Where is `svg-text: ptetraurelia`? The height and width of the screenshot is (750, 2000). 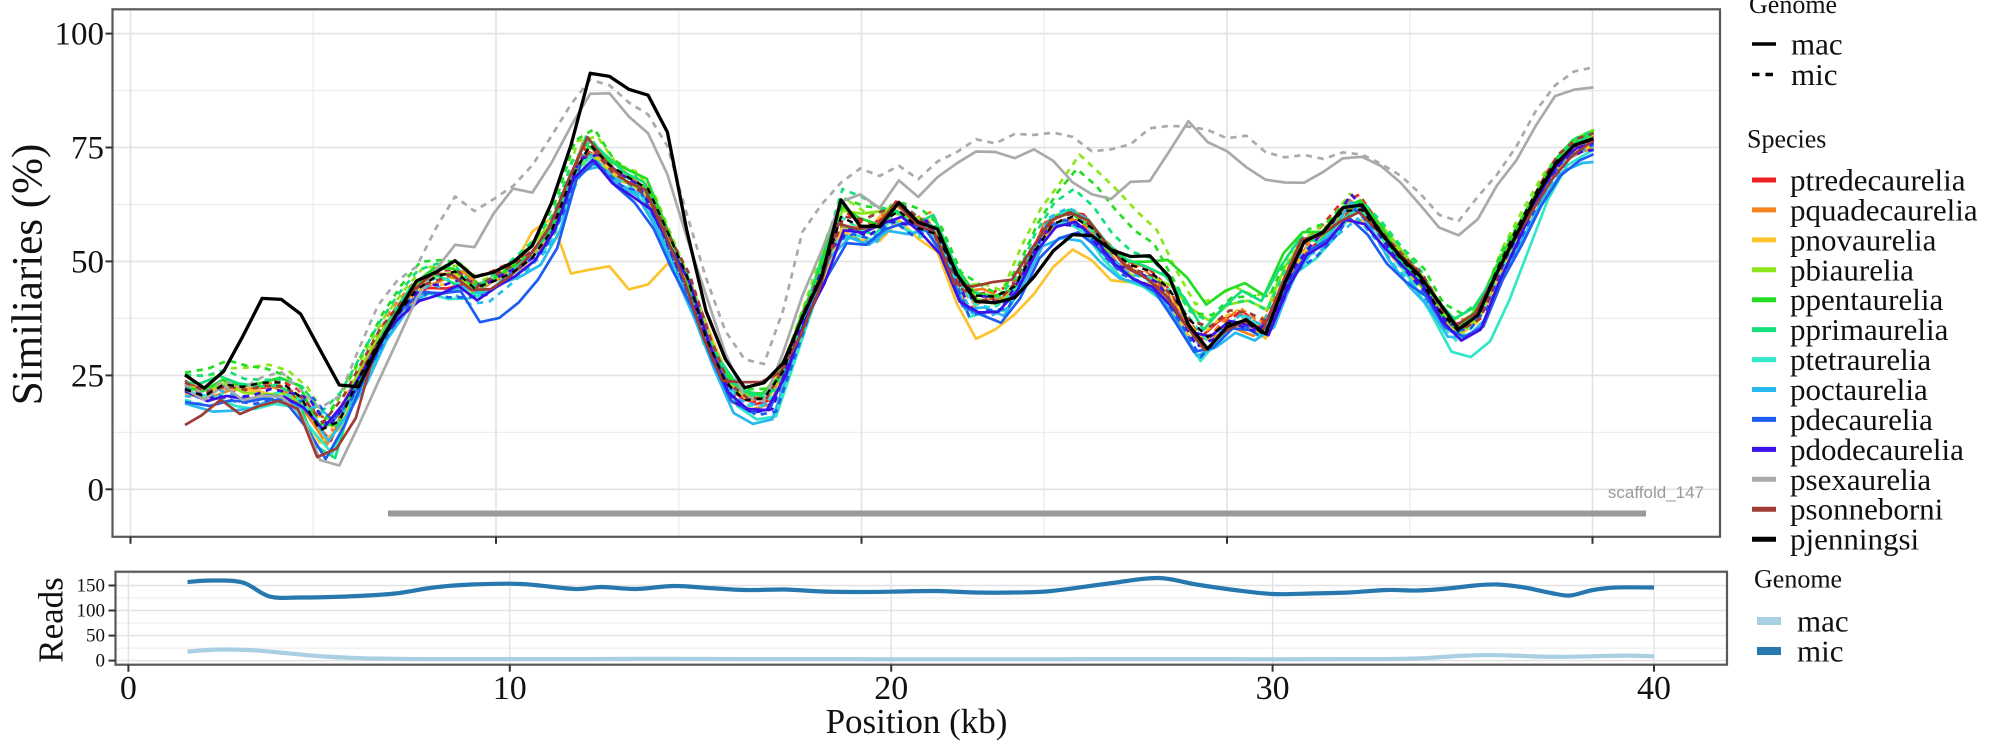 svg-text: ptetraurelia is located at coordinates (1860, 359).